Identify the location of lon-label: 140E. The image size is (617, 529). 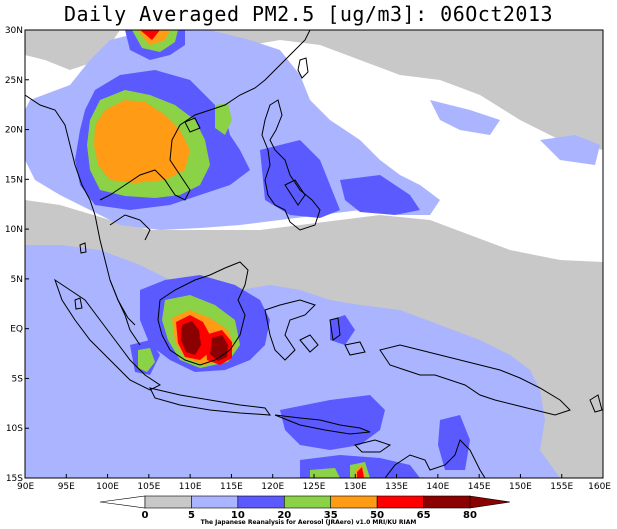
(437, 487).